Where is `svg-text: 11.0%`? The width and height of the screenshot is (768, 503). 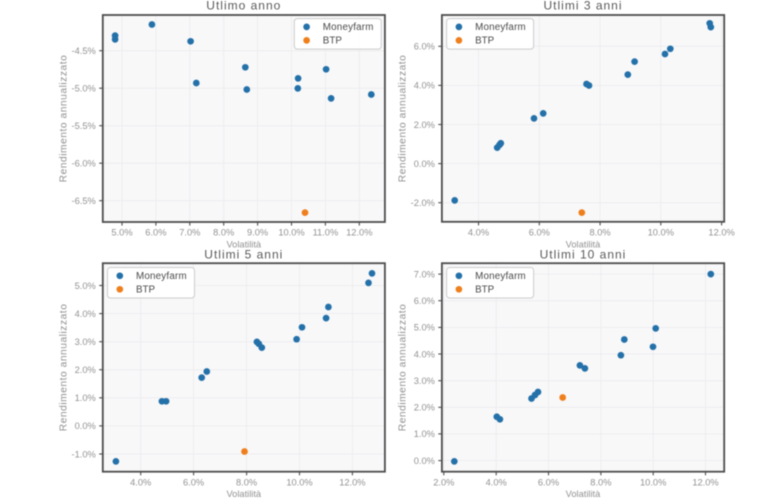
svg-text: 11.0% is located at coordinates (326, 233).